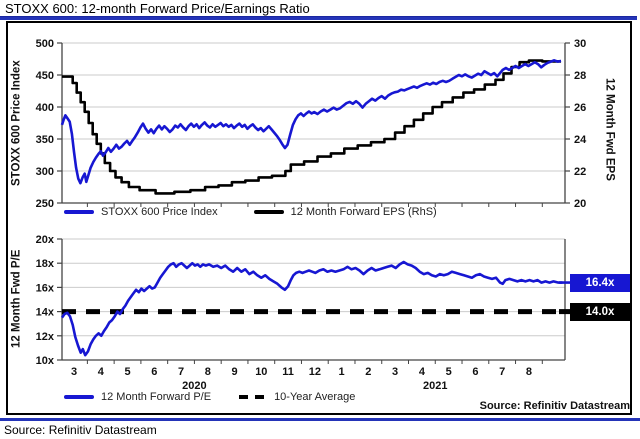 The width and height of the screenshot is (640, 439). What do you see at coordinates (79, 212) in the screenshot?
I see `price-index-legend-line` at bounding box center [79, 212].